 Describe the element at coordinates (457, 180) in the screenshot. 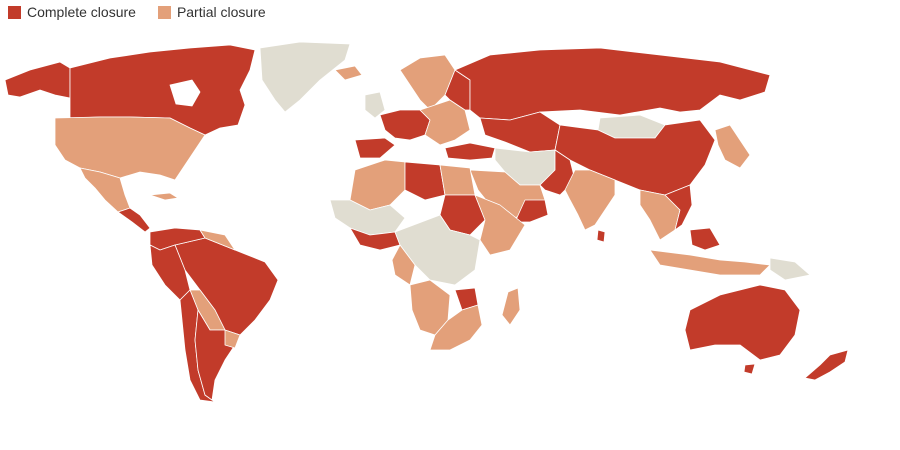

I see `region-egypt` at that location.